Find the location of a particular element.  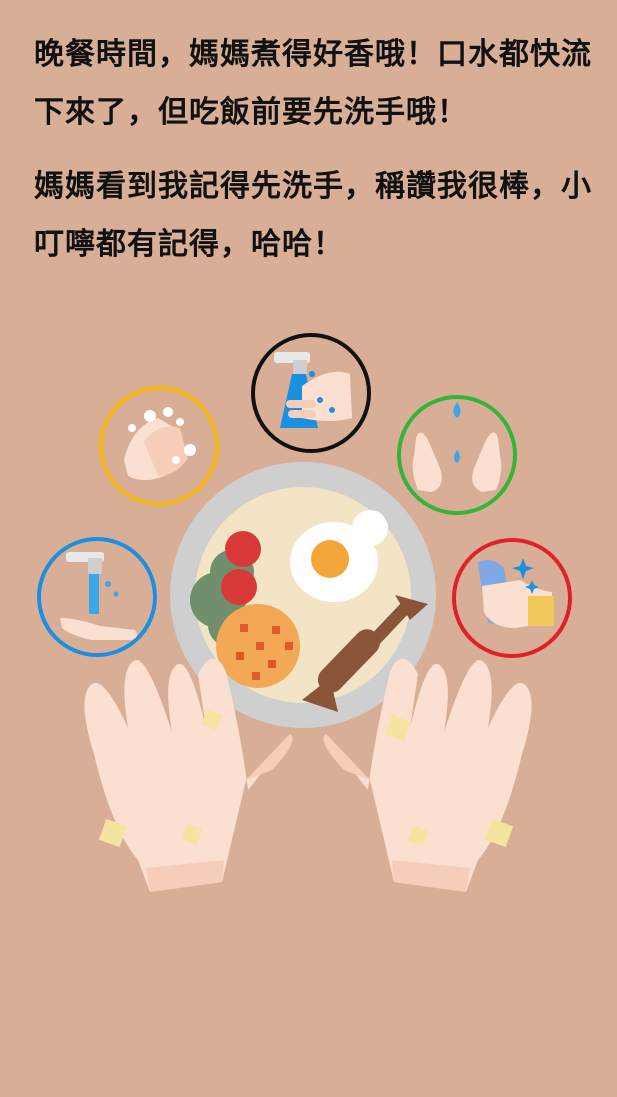

cookie-icon is located at coordinates (258, 646).